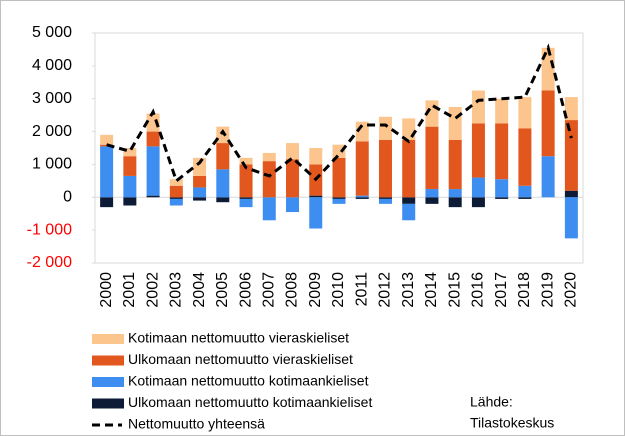 Image resolution: width=625 pixels, height=436 pixels. I want to click on source: Tilastokeskus, so click(512, 423).